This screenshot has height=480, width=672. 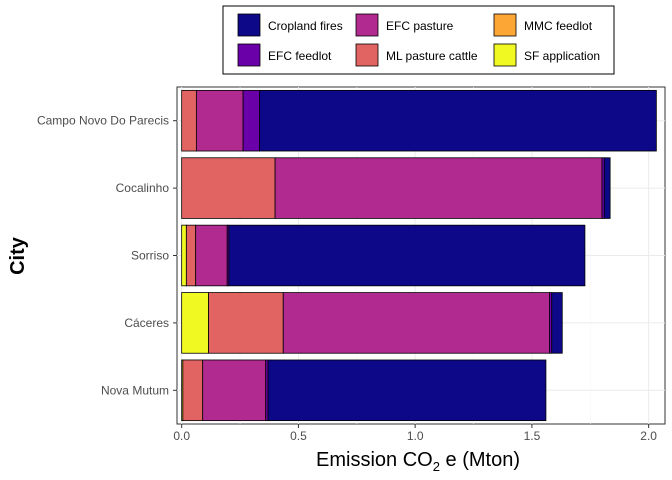 I want to click on legend-label: EFC pasture, so click(x=420, y=26).